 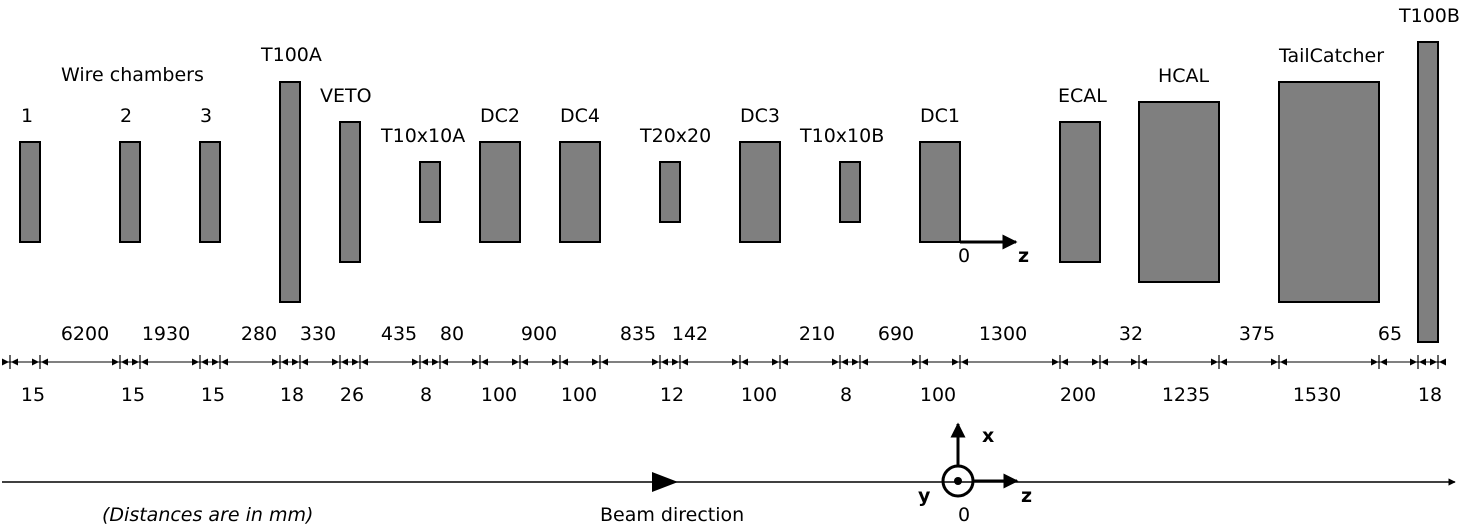 I want to click on lower-coordinate-system: x y z 0, so click(x=975, y=474).